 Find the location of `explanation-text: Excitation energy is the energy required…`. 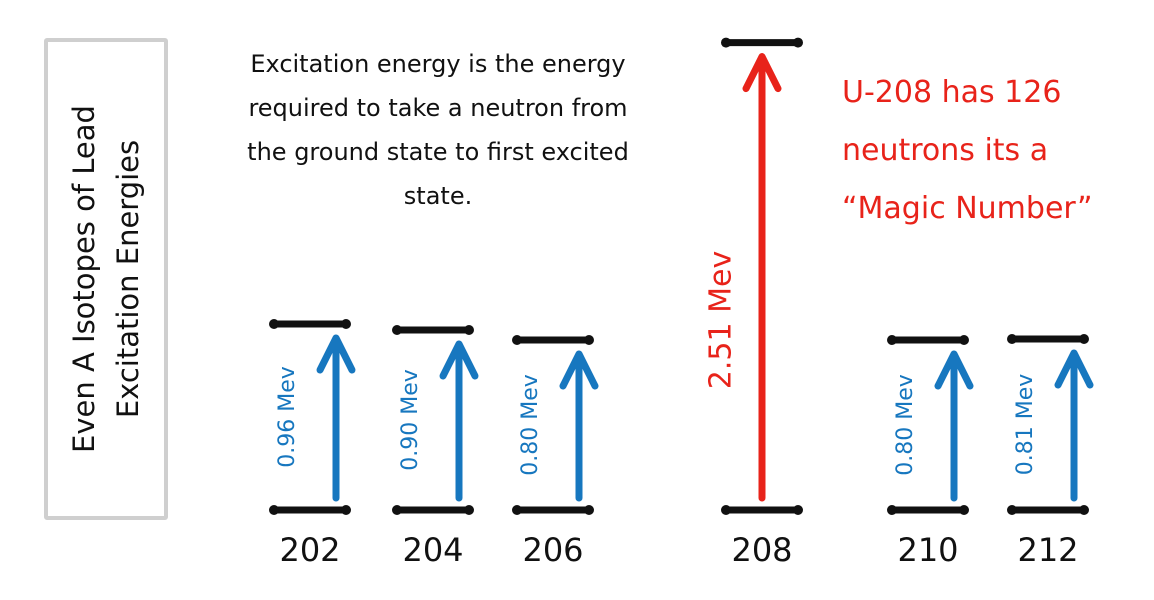

explanation-text: Excitation energy is the energy required… is located at coordinates (438, 130).